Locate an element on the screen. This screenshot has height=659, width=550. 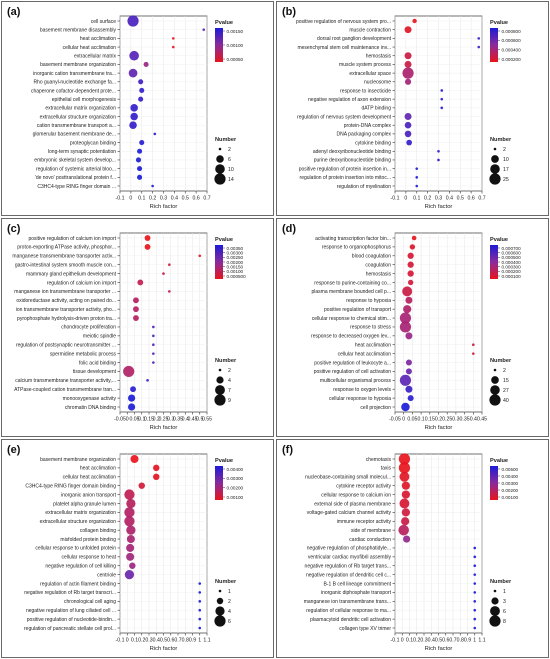
y-tick-label: muscle contraction is located at coordinates (370, 30).